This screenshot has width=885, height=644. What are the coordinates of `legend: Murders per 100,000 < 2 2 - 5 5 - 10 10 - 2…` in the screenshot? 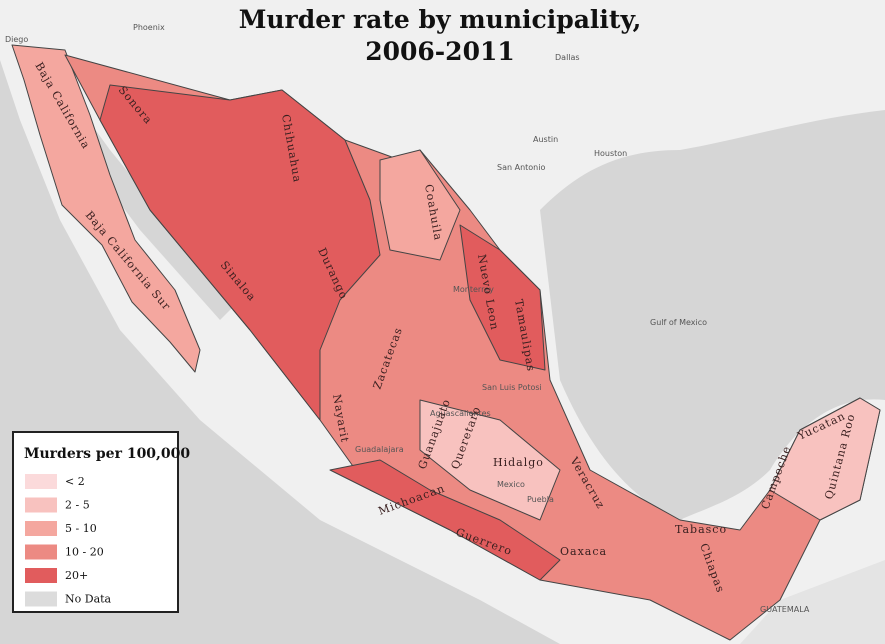 It's located at (101, 522).